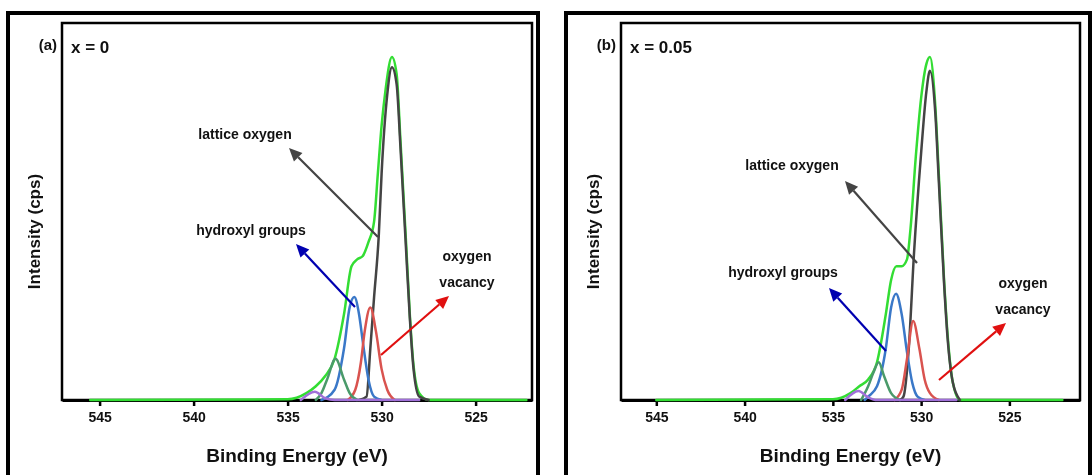 The image size is (1092, 475). I want to click on chart-subtitle: x = 0, so click(90, 47).